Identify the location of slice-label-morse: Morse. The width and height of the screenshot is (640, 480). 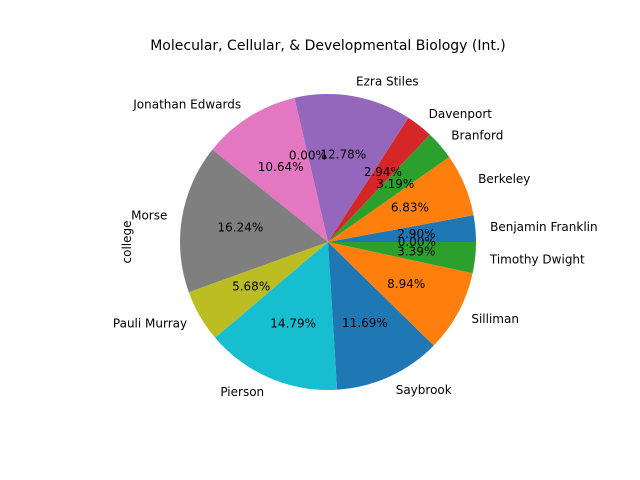
(149, 215).